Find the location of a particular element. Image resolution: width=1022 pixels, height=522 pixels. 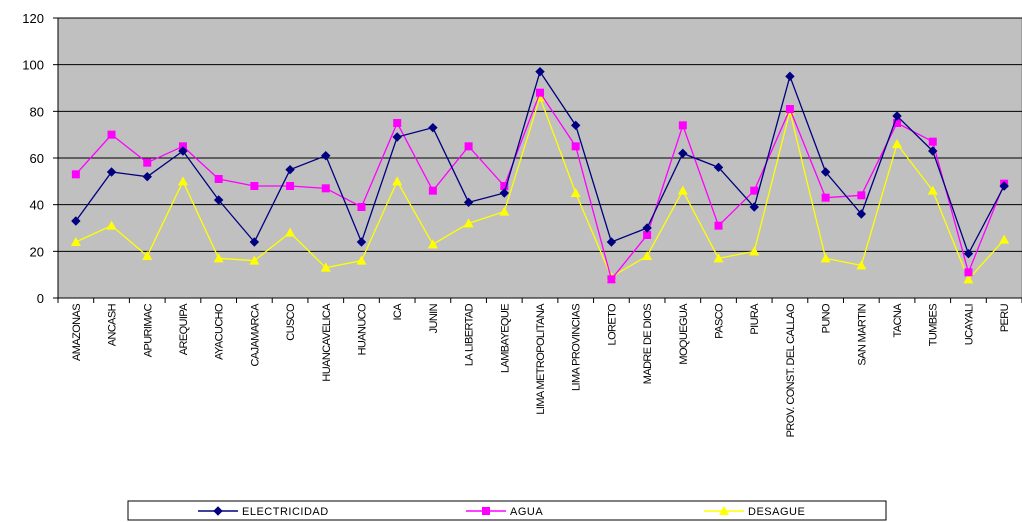

y-tick-label: 40 is located at coordinates (37, 205).